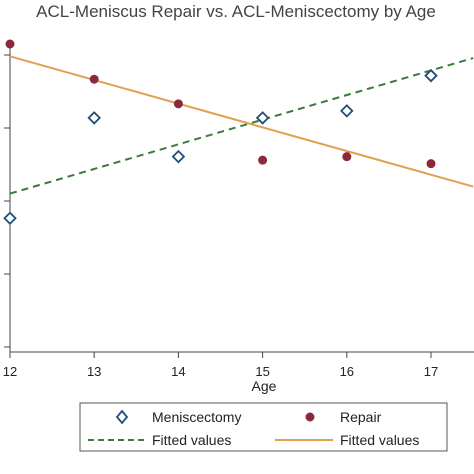  I want to click on x-tick-label: 12, so click(10, 371).